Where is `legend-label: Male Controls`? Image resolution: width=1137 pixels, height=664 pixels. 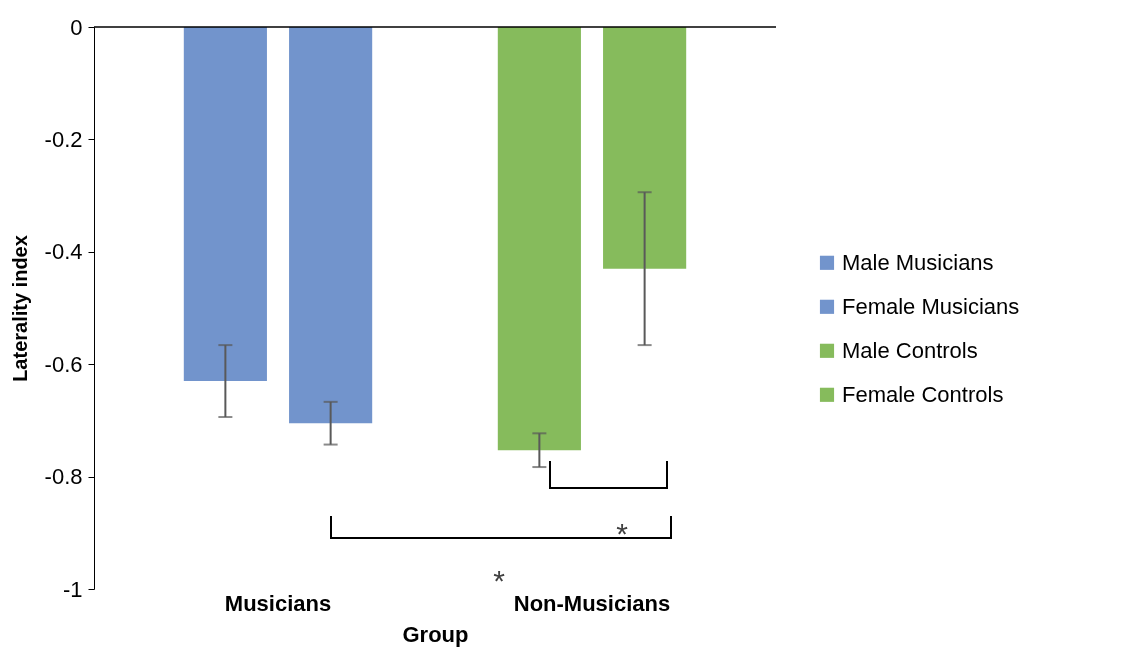 legend-label: Male Controls is located at coordinates (910, 350).